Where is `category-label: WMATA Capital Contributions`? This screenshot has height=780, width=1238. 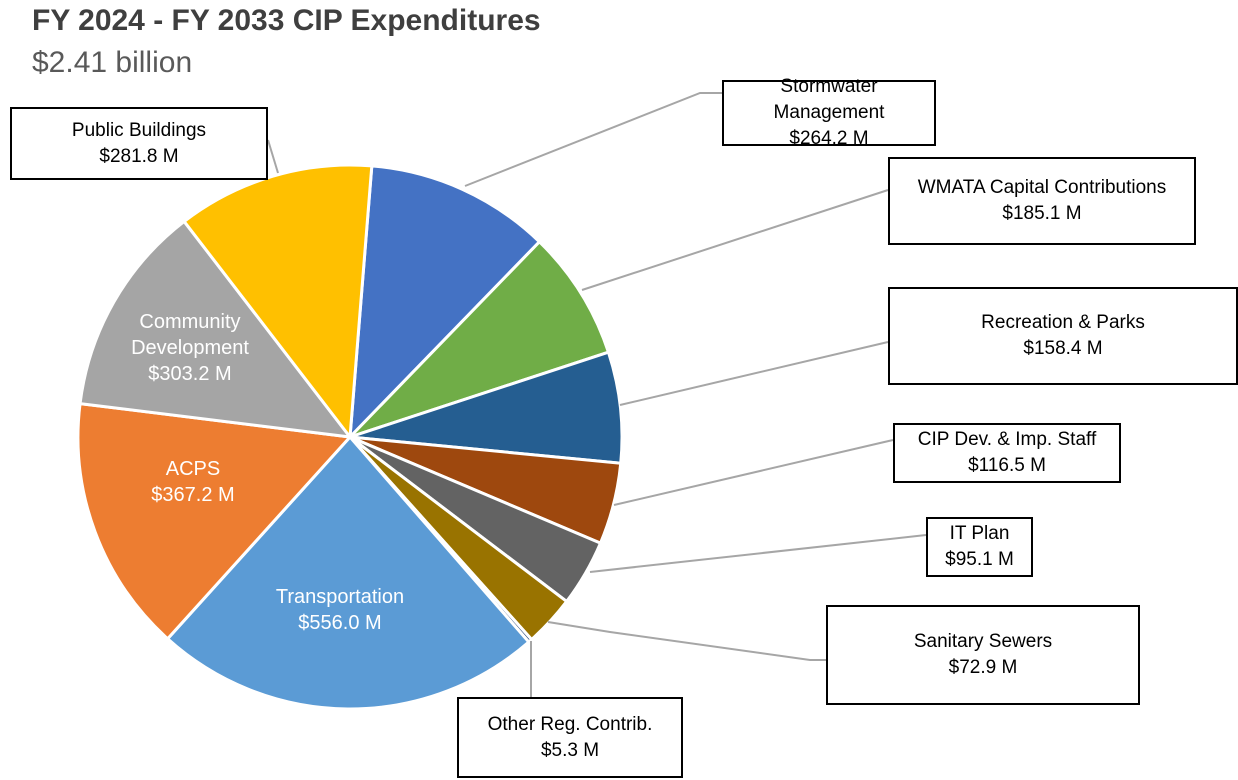
category-label: WMATA Capital Contributions is located at coordinates (1042, 187).